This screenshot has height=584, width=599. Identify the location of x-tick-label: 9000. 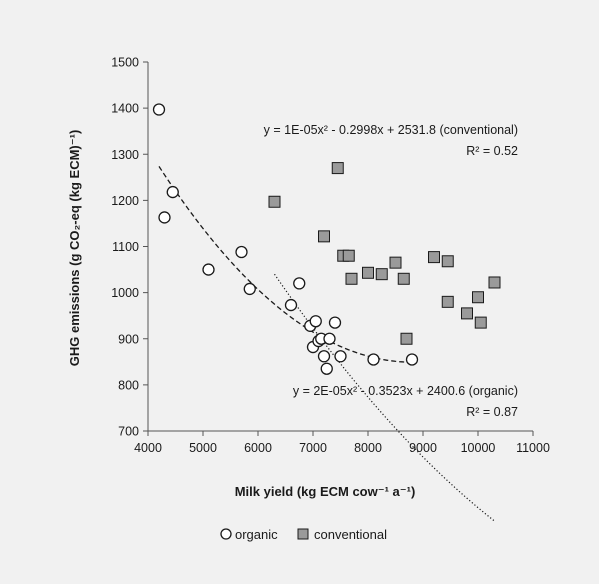
(423, 448).